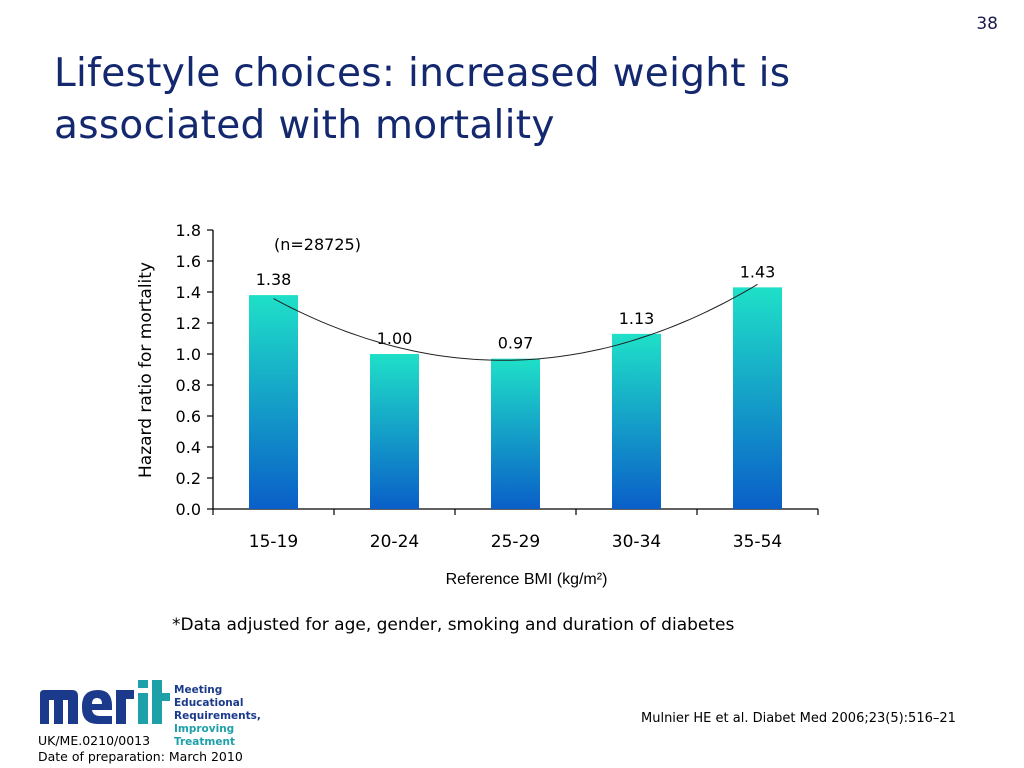 The image size is (1024, 768). What do you see at coordinates (273, 542) in the screenshot?
I see `x-tick-label: 15-19` at bounding box center [273, 542].